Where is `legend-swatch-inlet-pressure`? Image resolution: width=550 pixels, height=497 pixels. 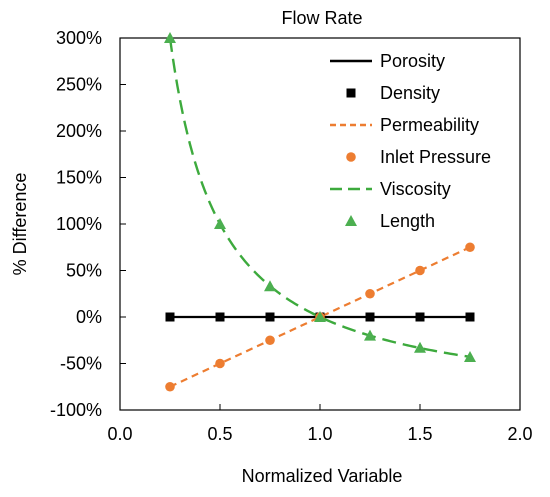 legend-swatch-inlet-pressure is located at coordinates (351, 157).